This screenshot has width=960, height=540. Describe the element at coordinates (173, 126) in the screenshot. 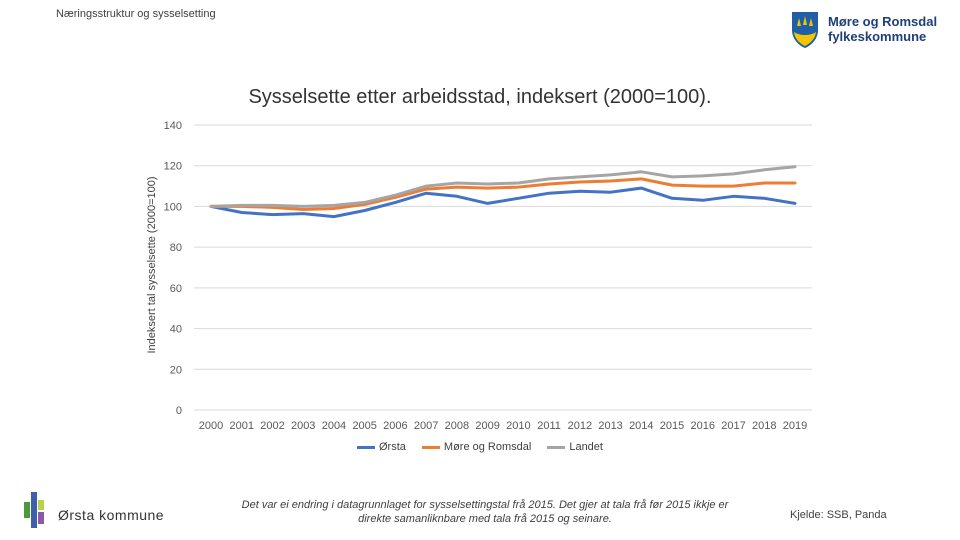

I see `y-tick-label: 140` at that location.